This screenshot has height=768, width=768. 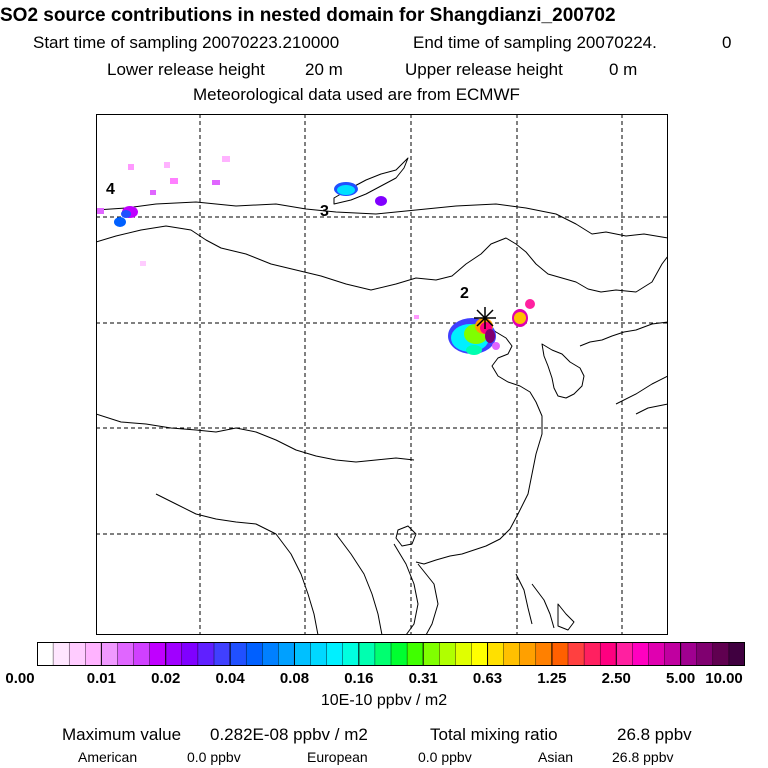 What do you see at coordinates (643, 757) in the screenshot?
I see `region-asian-value: 26.8 ppbv` at bounding box center [643, 757].